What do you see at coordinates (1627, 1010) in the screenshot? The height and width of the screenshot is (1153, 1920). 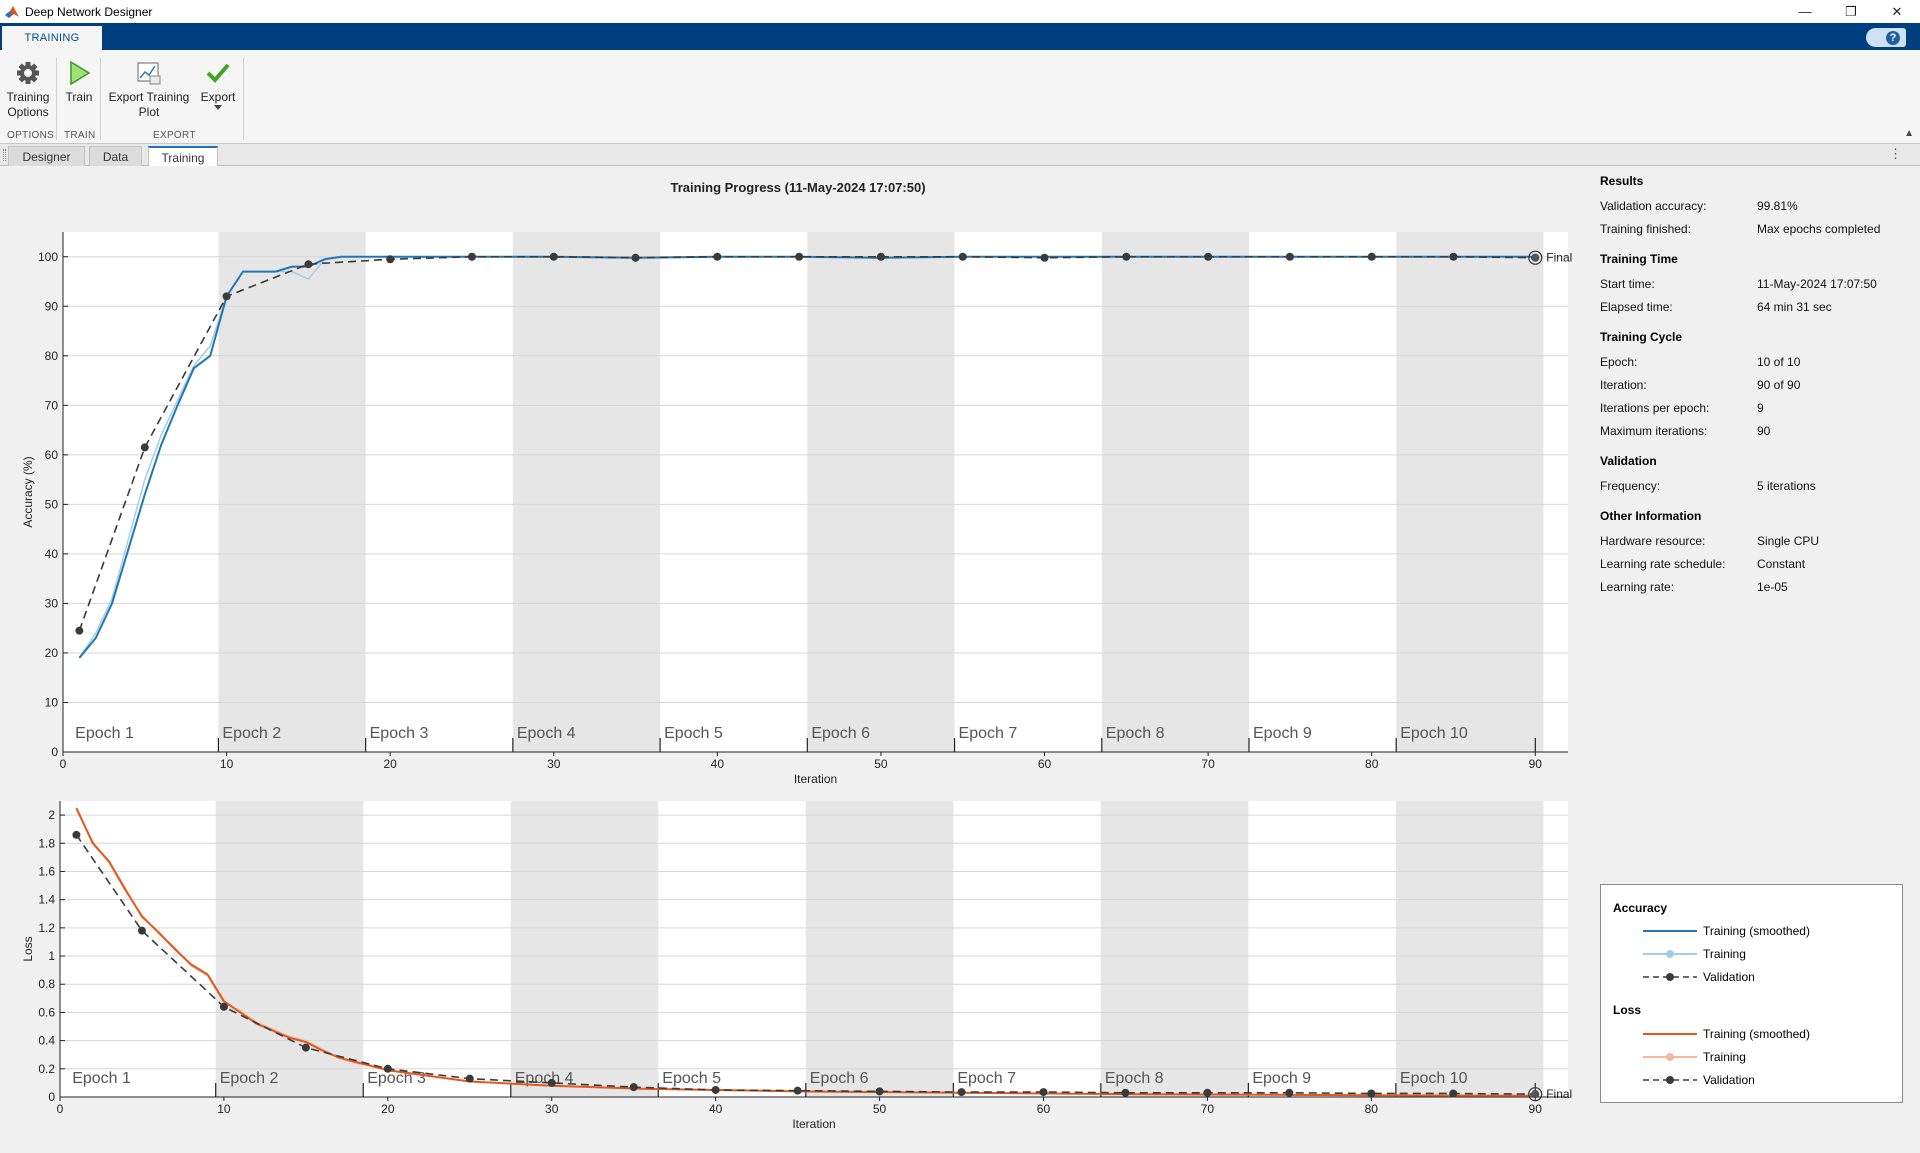 I see `legend-loss-heading: Loss` at bounding box center [1627, 1010].